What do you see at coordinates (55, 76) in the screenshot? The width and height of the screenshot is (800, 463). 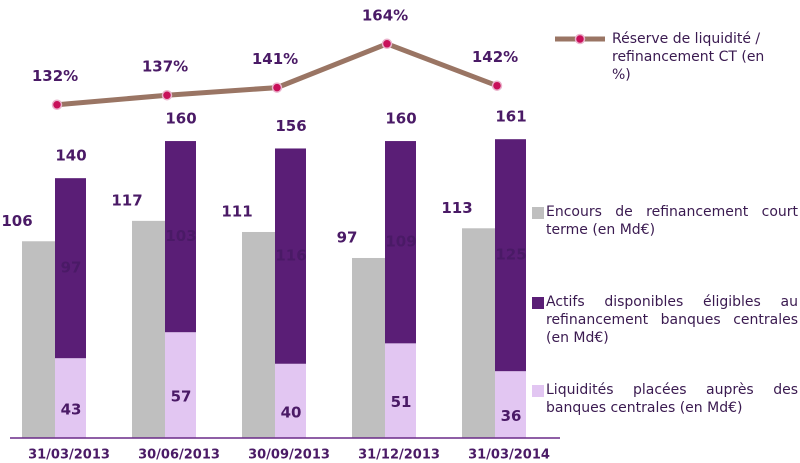 I see `line-value-label: 132%` at bounding box center [55, 76].